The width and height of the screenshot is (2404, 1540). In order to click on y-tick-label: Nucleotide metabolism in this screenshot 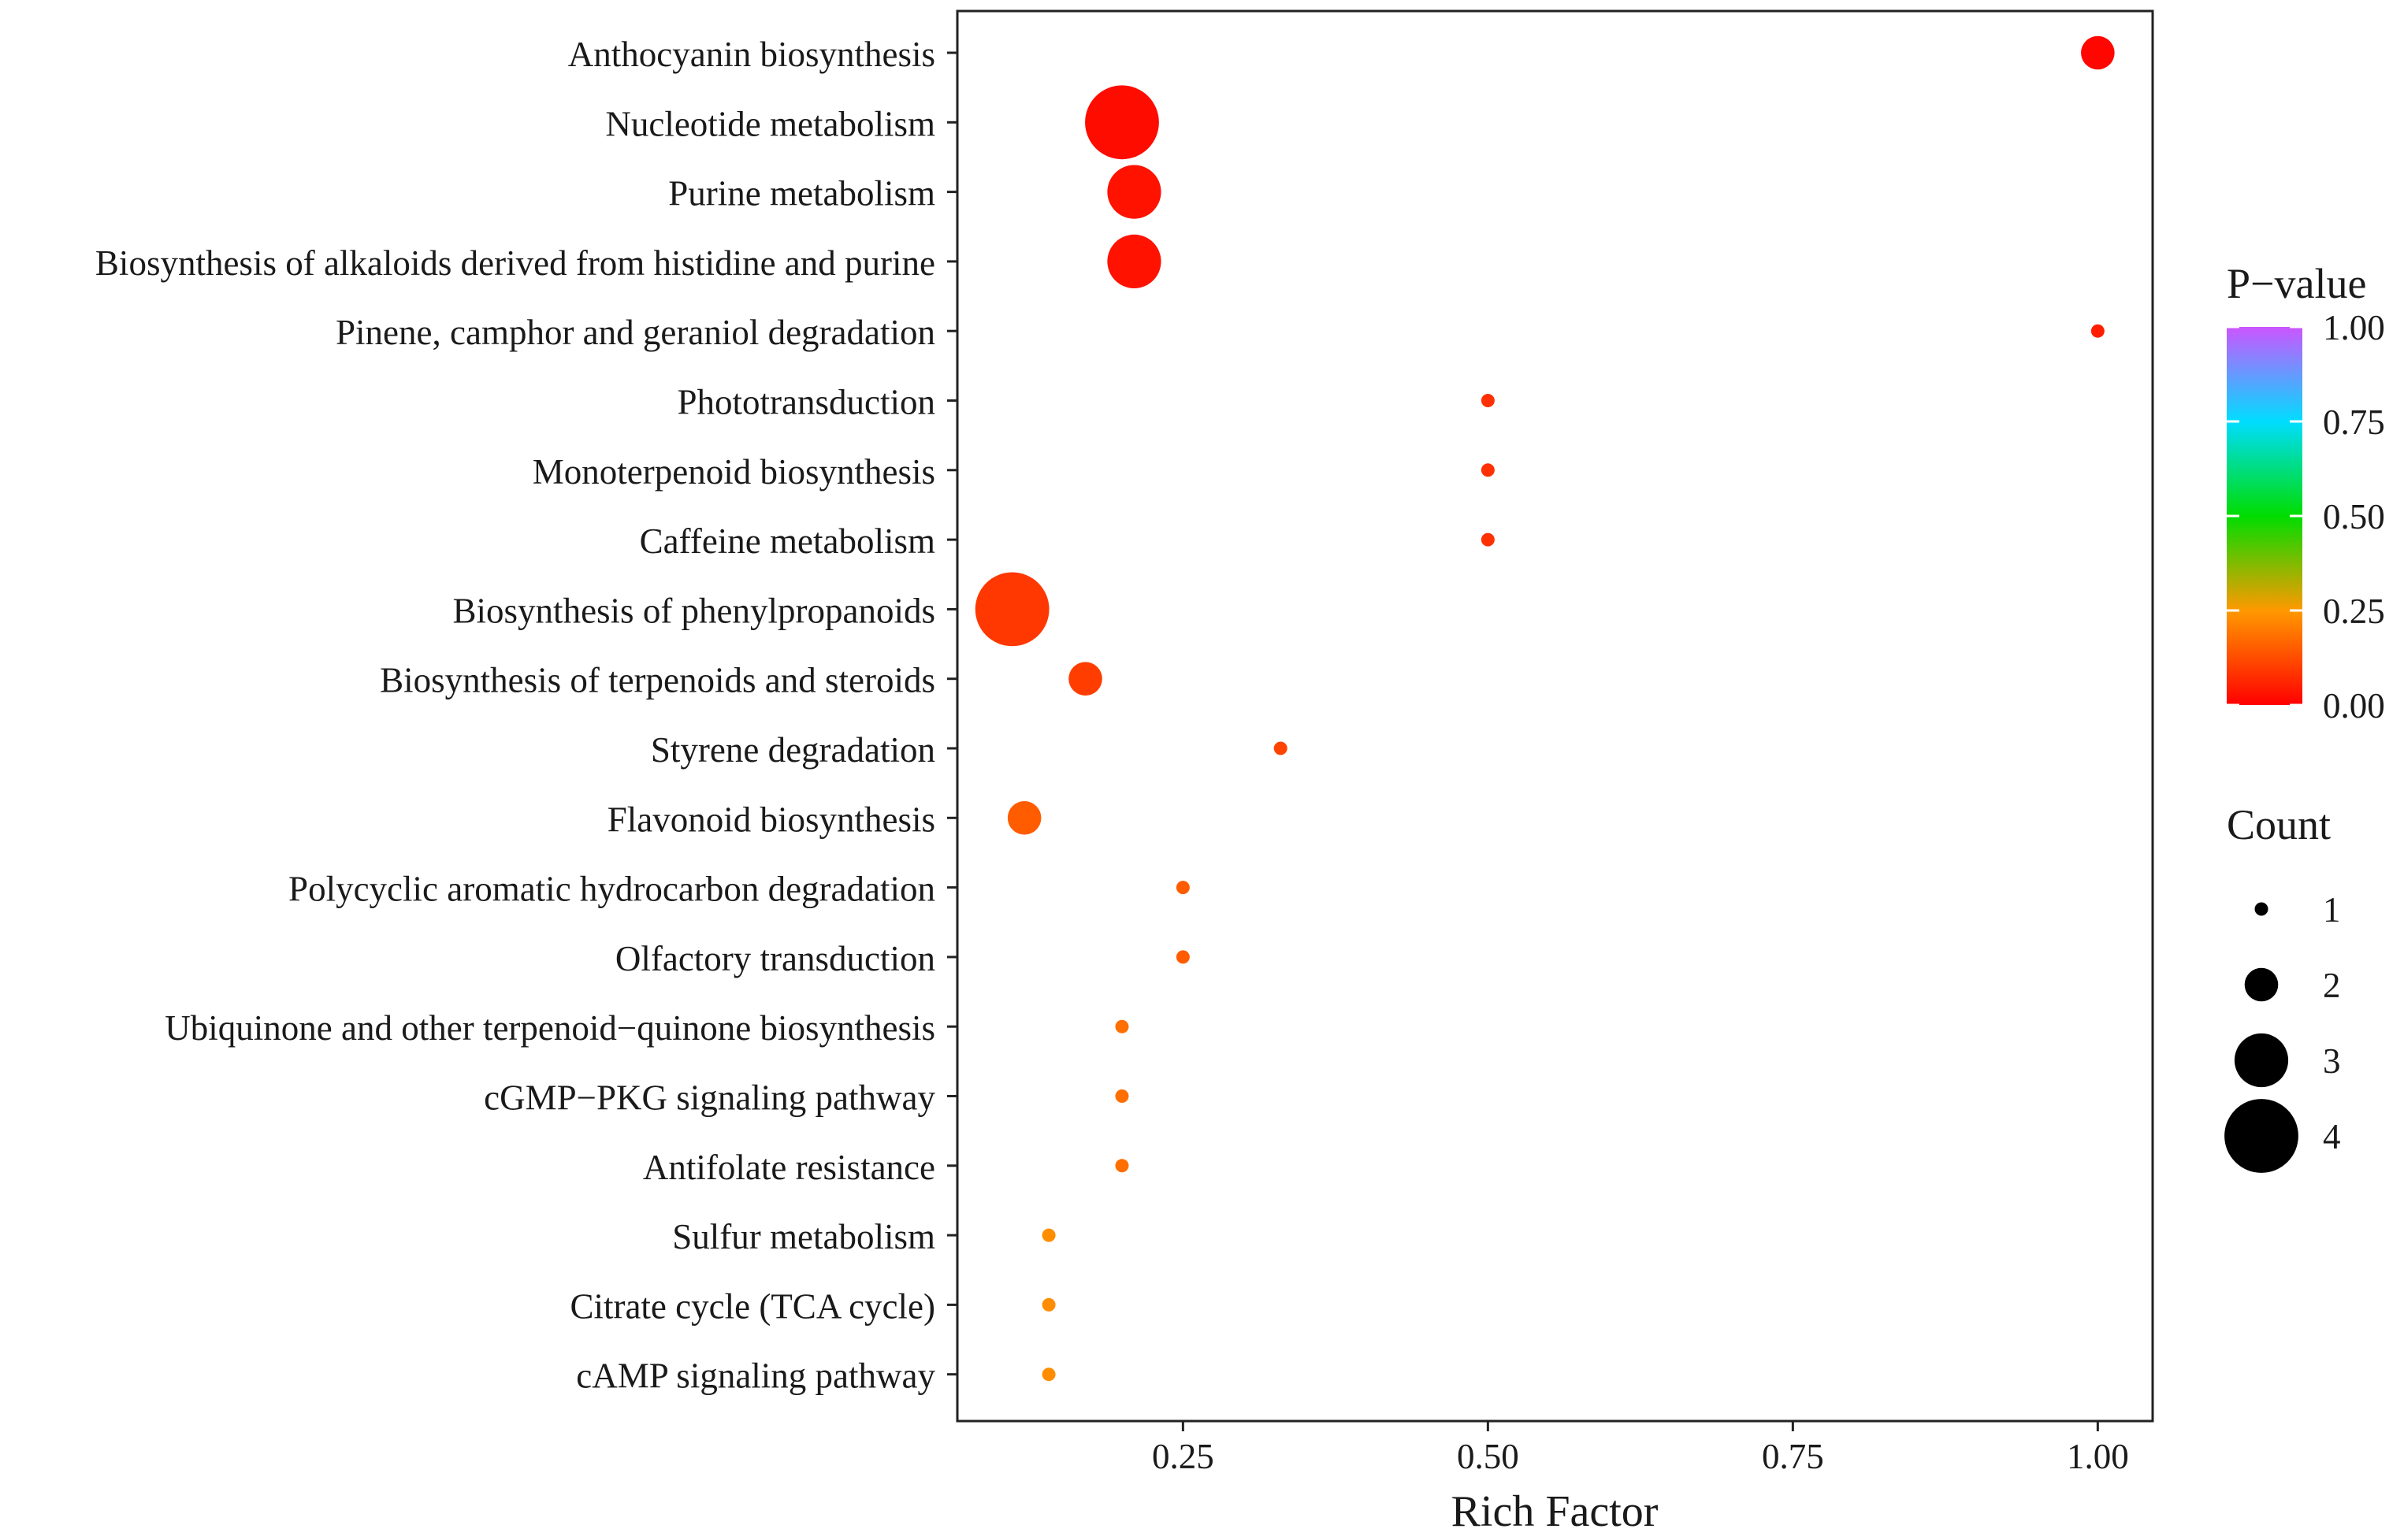, I will do `click(770, 123)`.